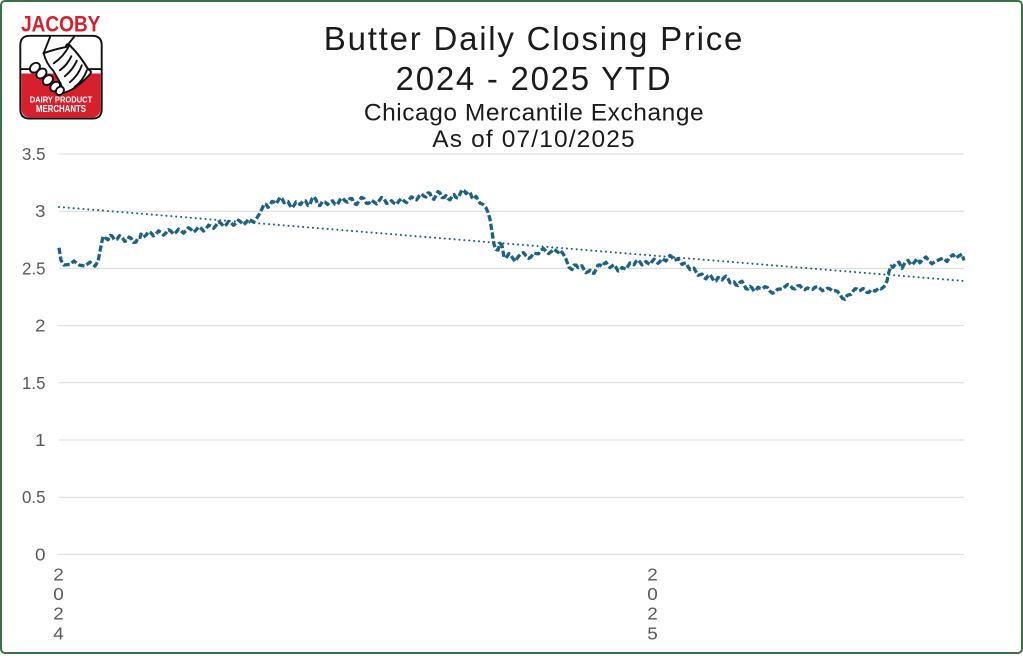 The width and height of the screenshot is (1023, 659). What do you see at coordinates (34, 268) in the screenshot?
I see `svg-text: 2.5` at bounding box center [34, 268].